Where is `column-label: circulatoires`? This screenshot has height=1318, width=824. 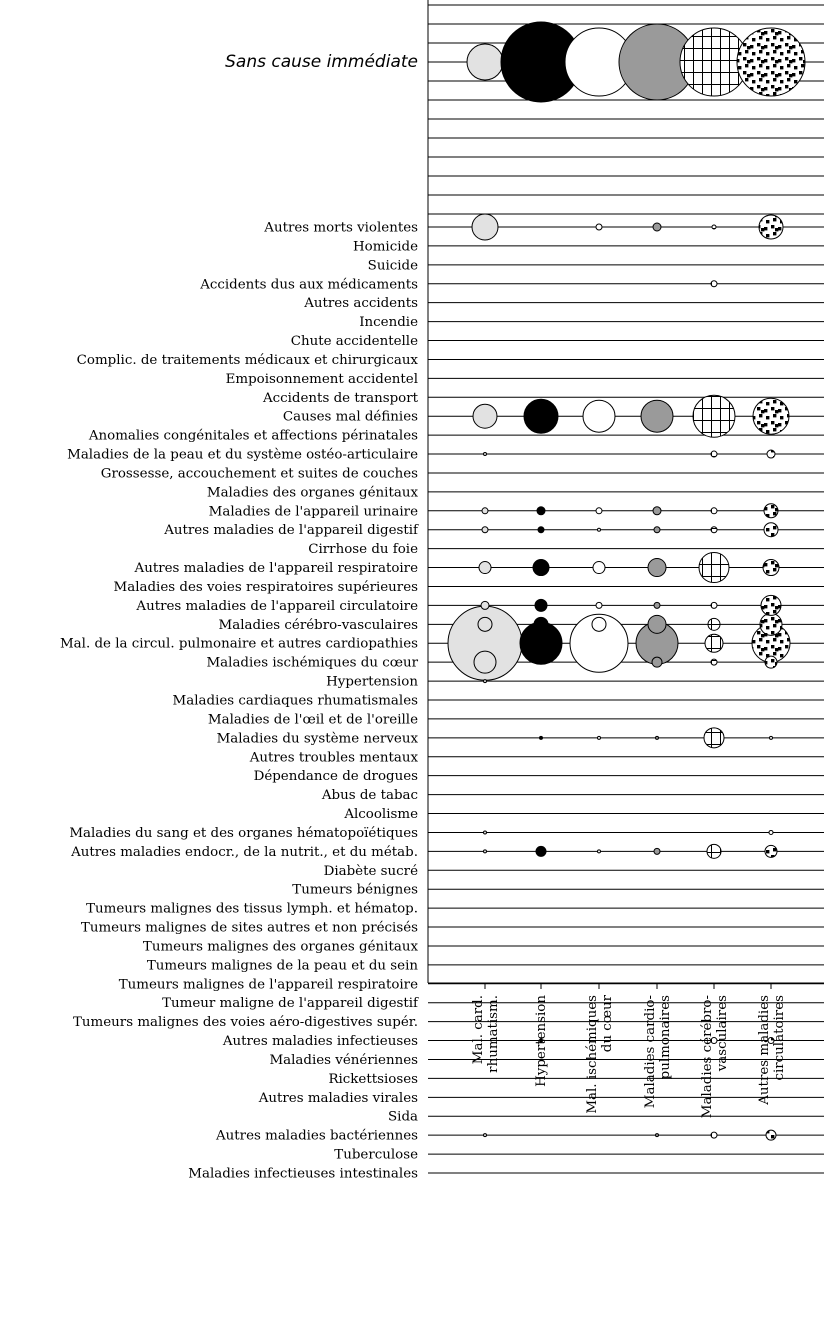
column-label: circulatoires is located at coordinates (779, 1038).